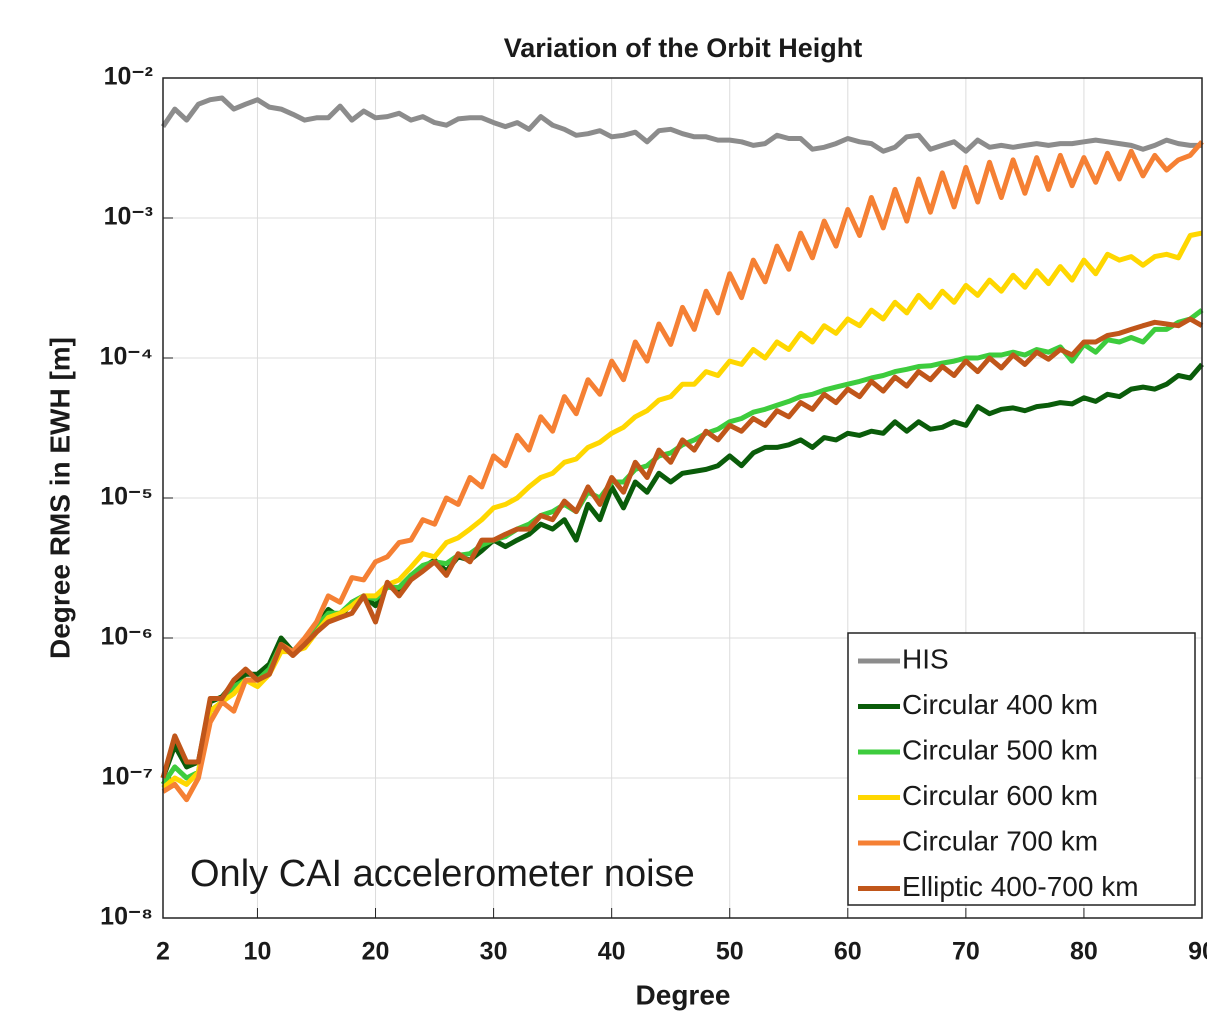 Image resolution: width=1207 pixels, height=1013 pixels. I want to click on y-tick-label: 10⁻², so click(128, 77).